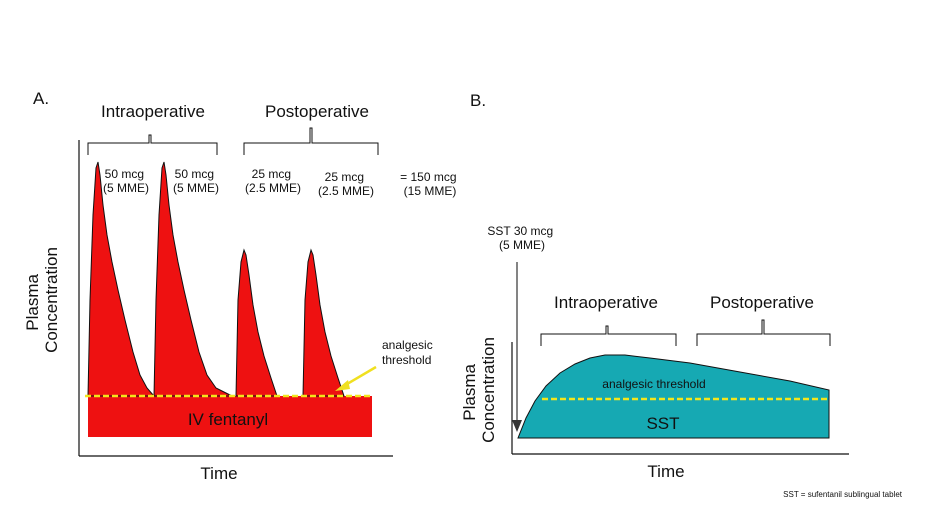 This screenshot has width=925, height=512. I want to click on iv-fentanyl-base, so click(230, 416).